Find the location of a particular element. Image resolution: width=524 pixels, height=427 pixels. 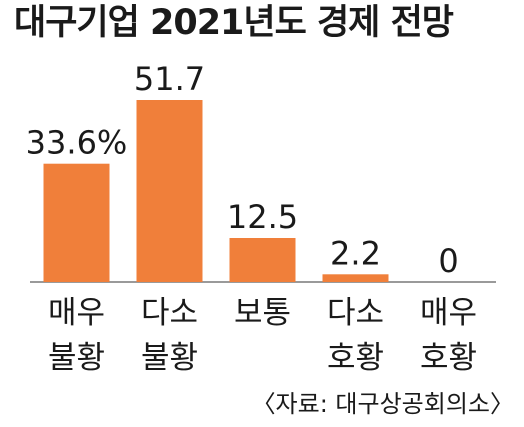

category-label-3-line-0: 다소 is located at coordinates (355, 313).